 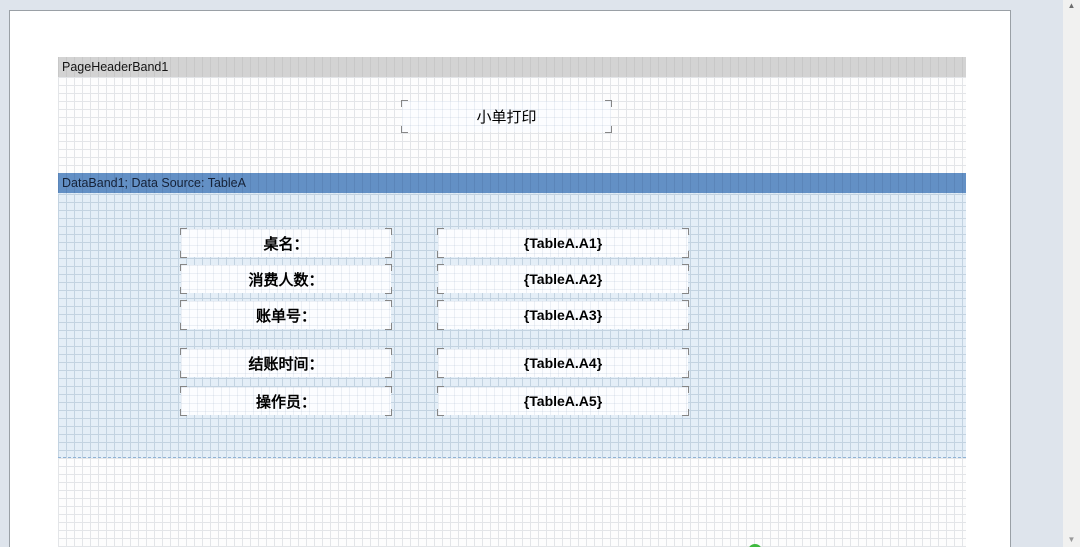 I want to click on value-text: {TableA.A3}, so click(x=563, y=315).